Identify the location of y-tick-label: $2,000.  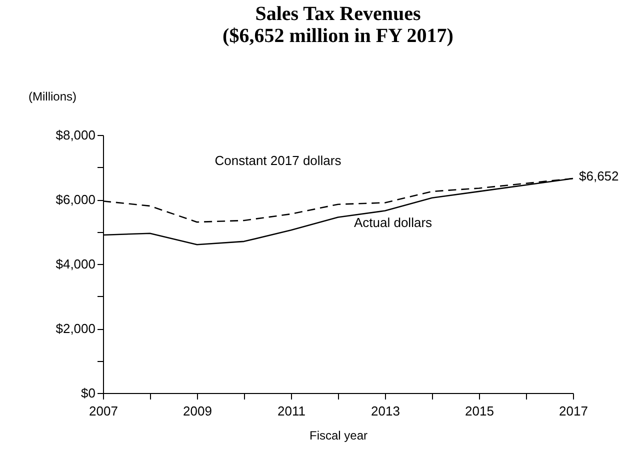
(76, 328).